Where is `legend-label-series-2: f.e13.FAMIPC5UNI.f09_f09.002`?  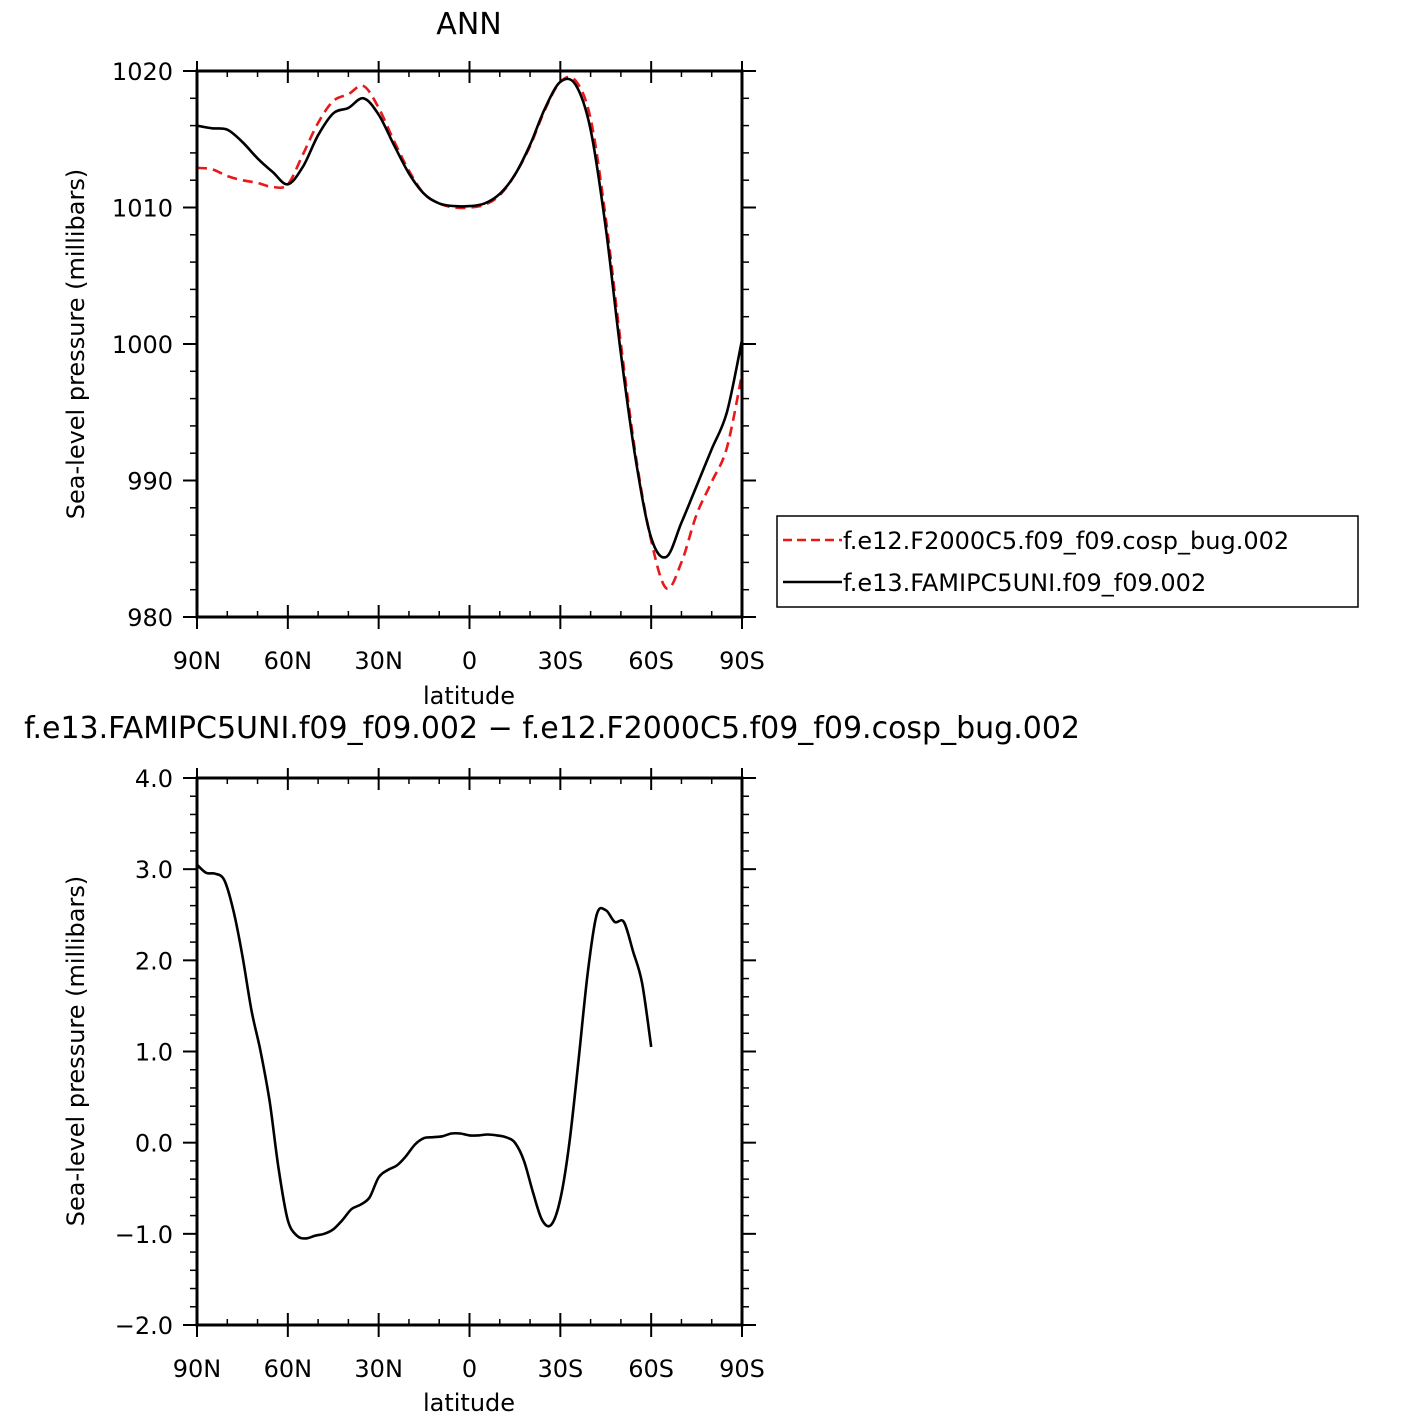 legend-label-series-2: f.e13.FAMIPC5UNI.f09_f09.002 is located at coordinates (1024, 583).